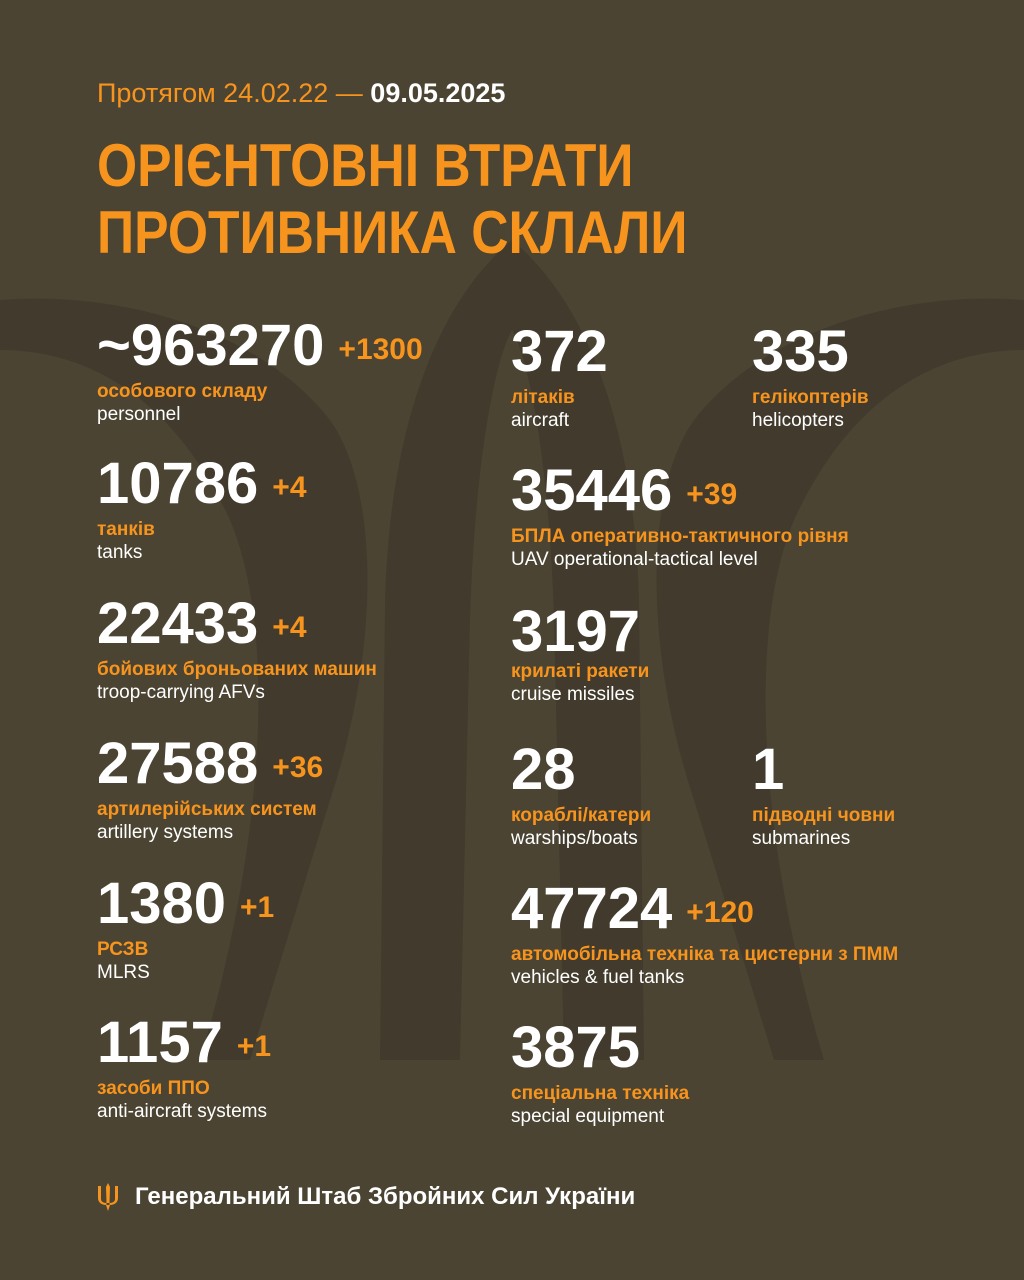 This screenshot has width=1024, height=1280. I want to click on period-start: Протягом 24.02.22 —, so click(230, 93).